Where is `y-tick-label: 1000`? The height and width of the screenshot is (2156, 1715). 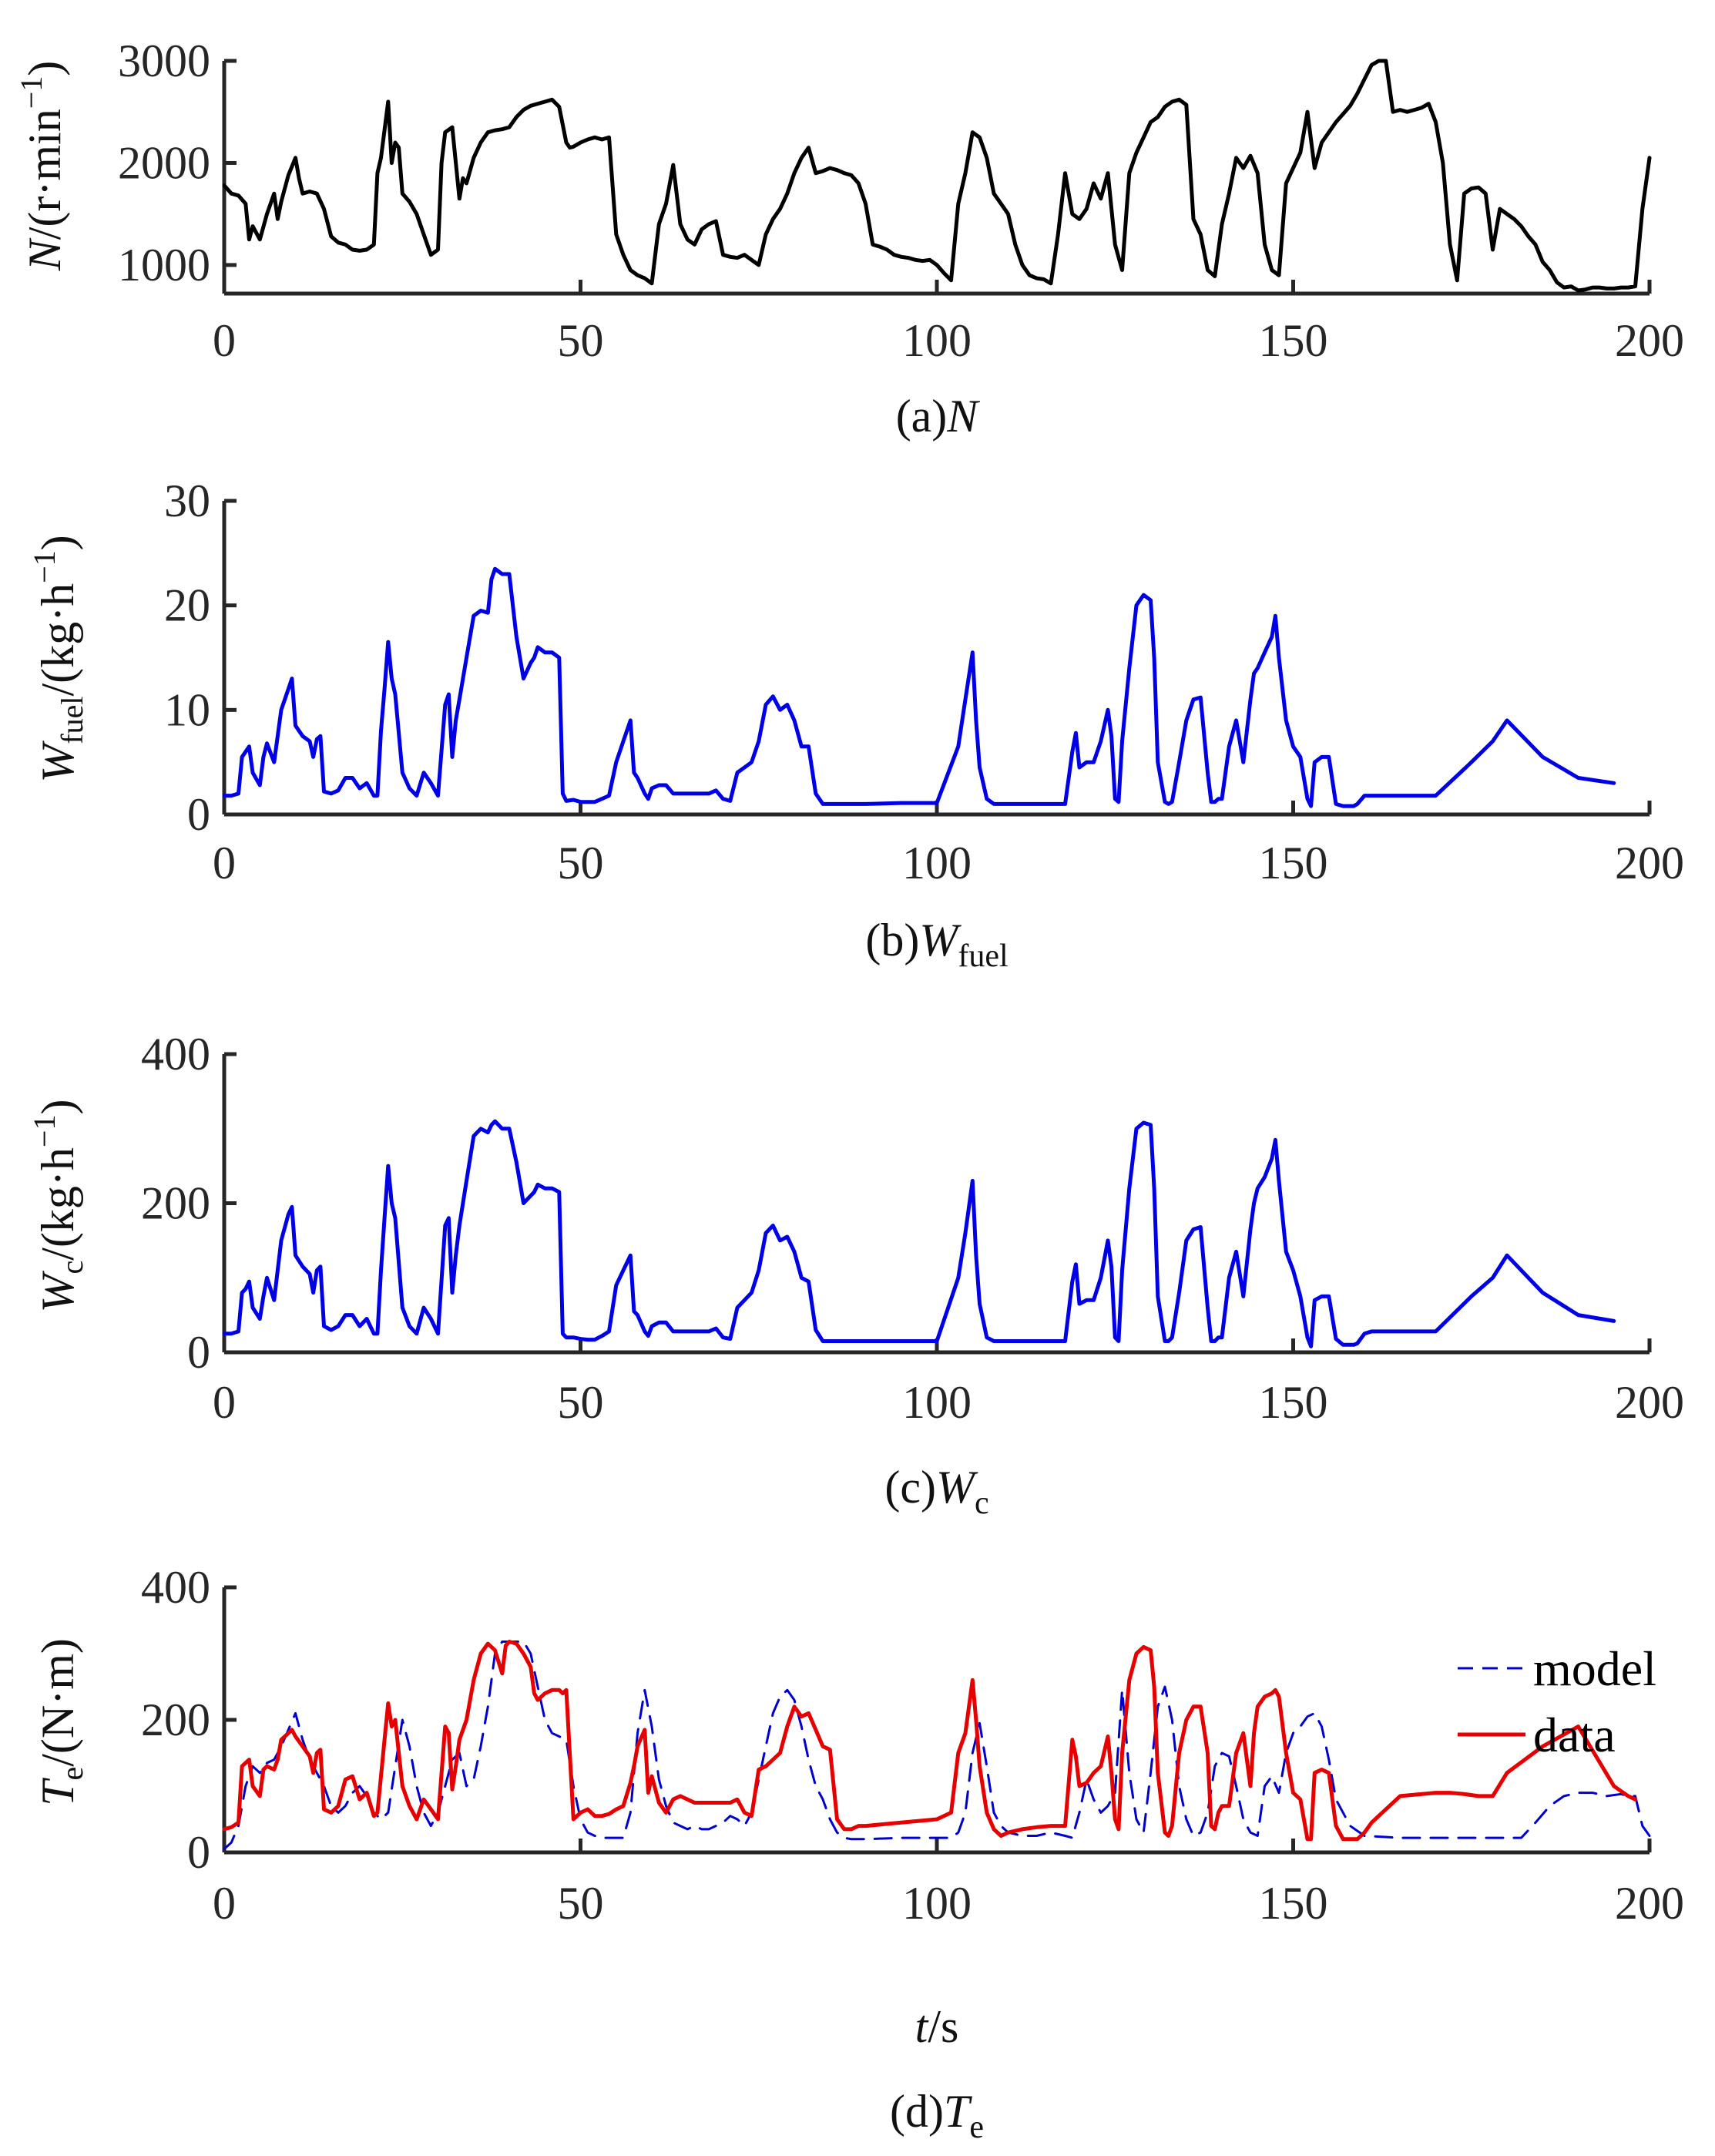
y-tick-label: 1000 is located at coordinates (164, 265).